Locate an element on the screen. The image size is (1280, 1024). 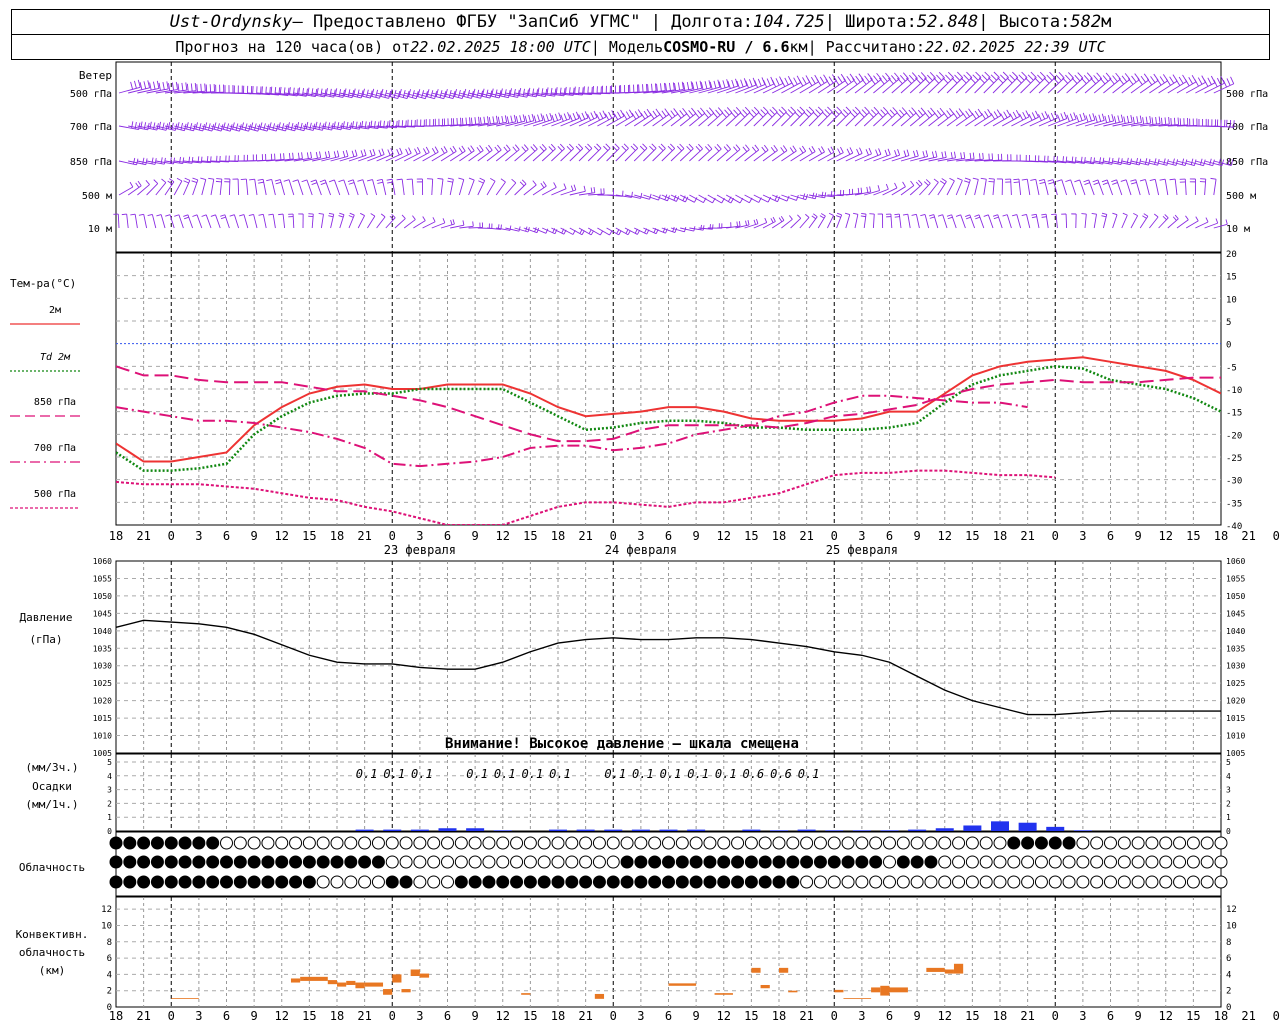
conv-cloud-bar is located at coordinates (388, 992).